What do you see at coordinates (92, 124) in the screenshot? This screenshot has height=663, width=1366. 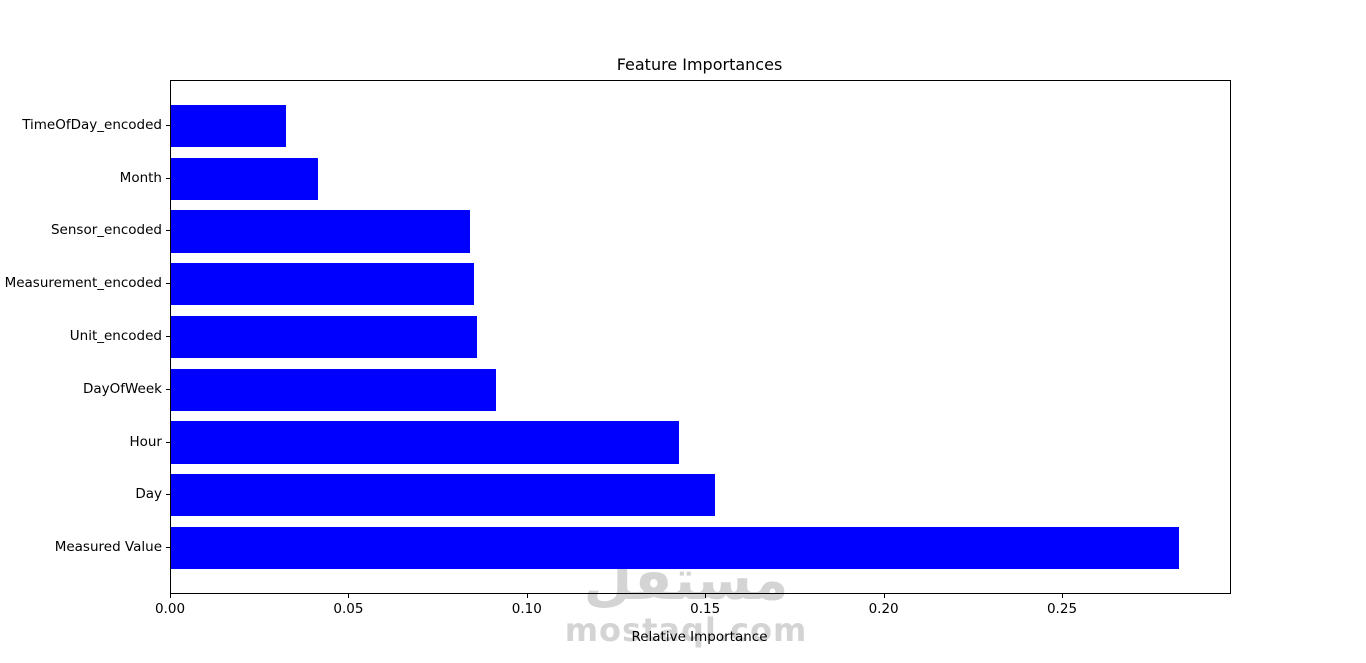 I see `y-tick-label: TimeOfDay_encoded` at bounding box center [92, 124].